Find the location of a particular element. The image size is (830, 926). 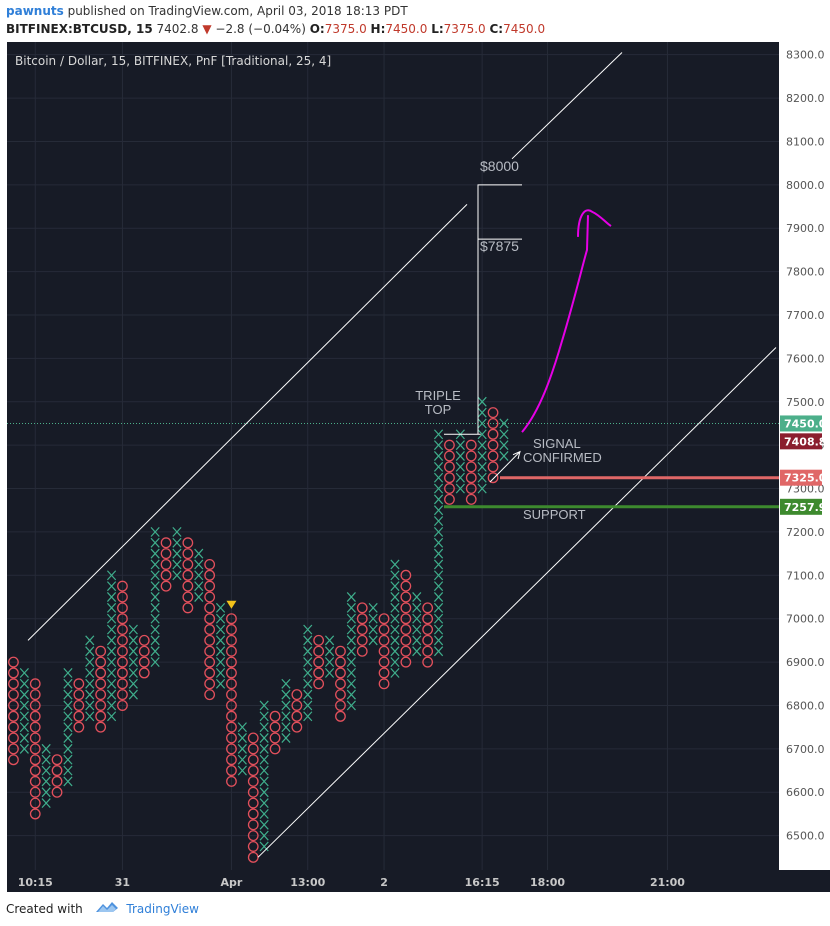

price-tick-label: 8200.0 is located at coordinates (805, 98).